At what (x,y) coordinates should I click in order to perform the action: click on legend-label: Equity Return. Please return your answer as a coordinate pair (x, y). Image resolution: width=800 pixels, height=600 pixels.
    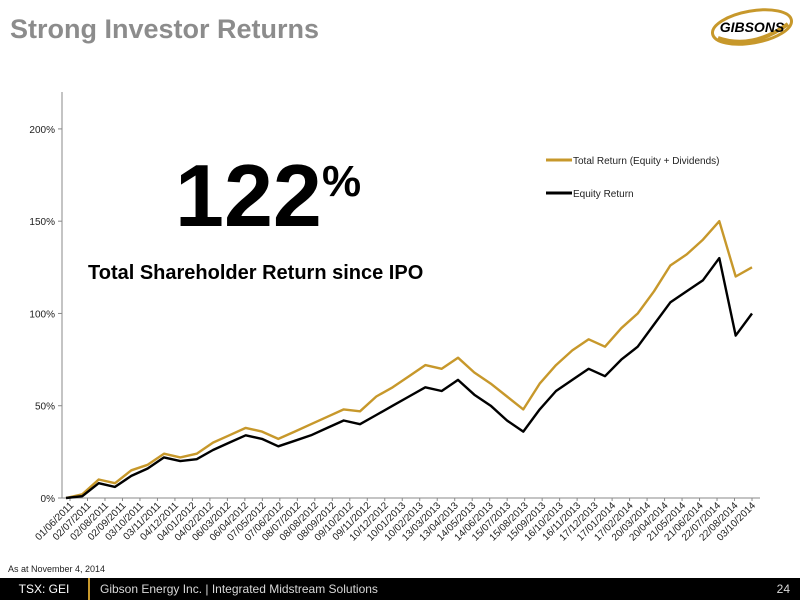
    Looking at the image, I should click on (603, 194).